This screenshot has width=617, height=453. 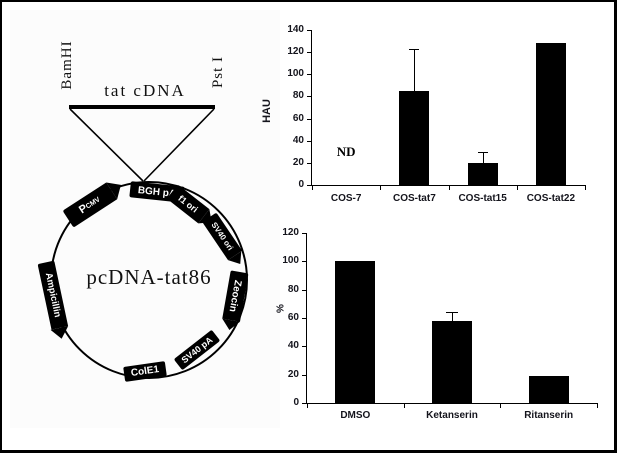 What do you see at coordinates (267, 111) in the screenshot?
I see `y-axis-title: HAU` at bounding box center [267, 111].